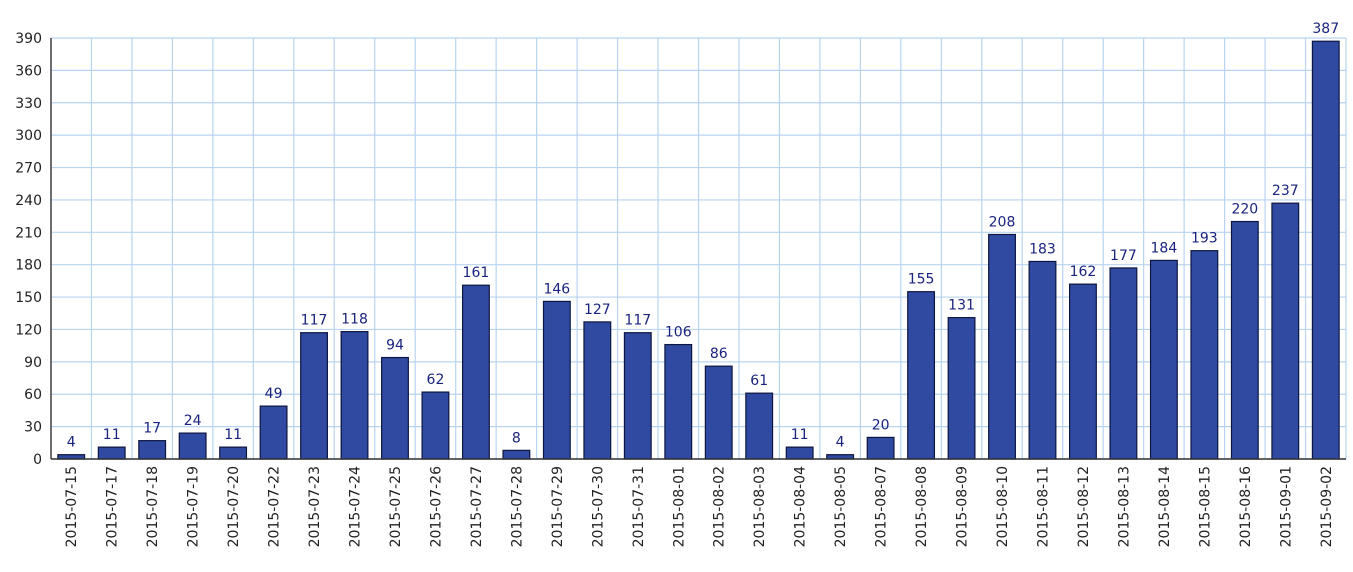  What do you see at coordinates (356, 506) in the screenshot?
I see `x-tick-label: 2015-07-24` at bounding box center [356, 506].